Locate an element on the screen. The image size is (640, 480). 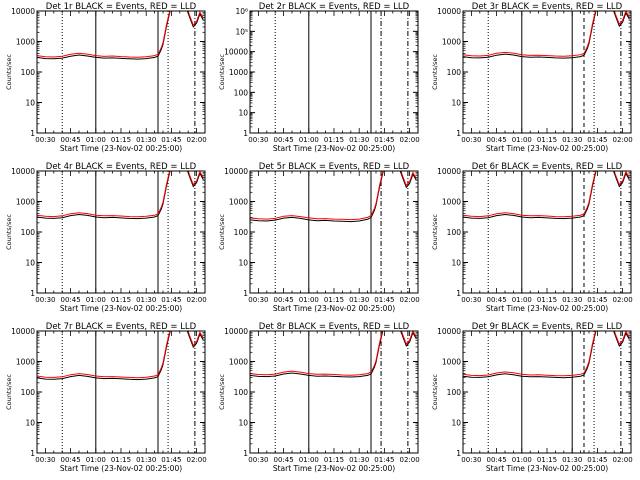
y-tick-label: 10⁶ is located at coordinates (241, 11).